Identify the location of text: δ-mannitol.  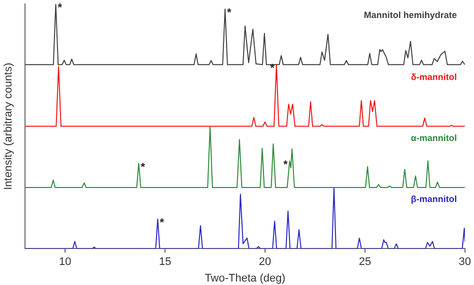
(433, 77).